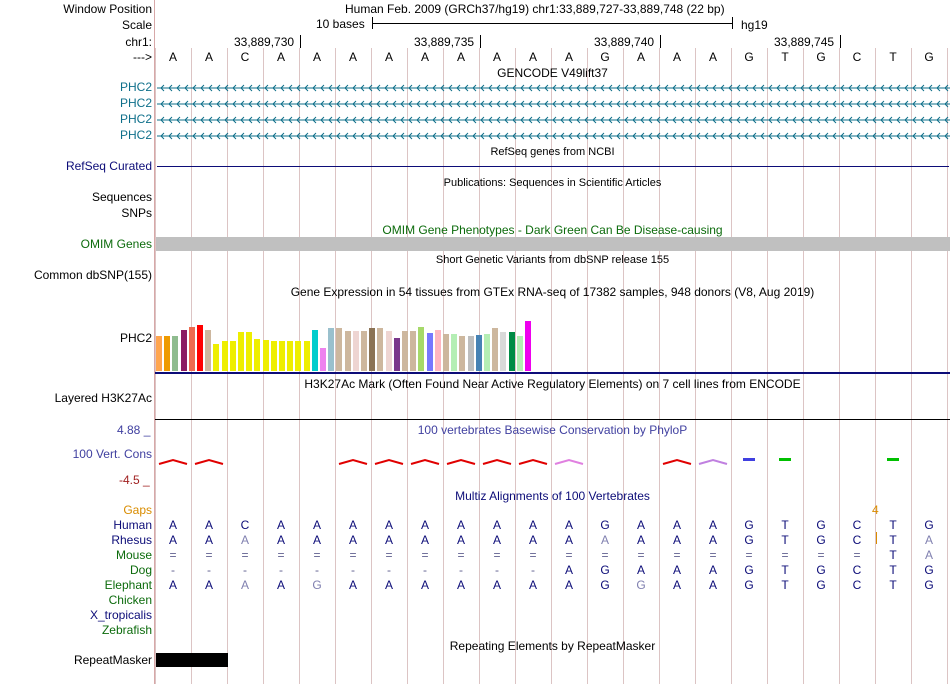 The image size is (950, 684). I want to click on gtex-label: PHC2, so click(135, 338).